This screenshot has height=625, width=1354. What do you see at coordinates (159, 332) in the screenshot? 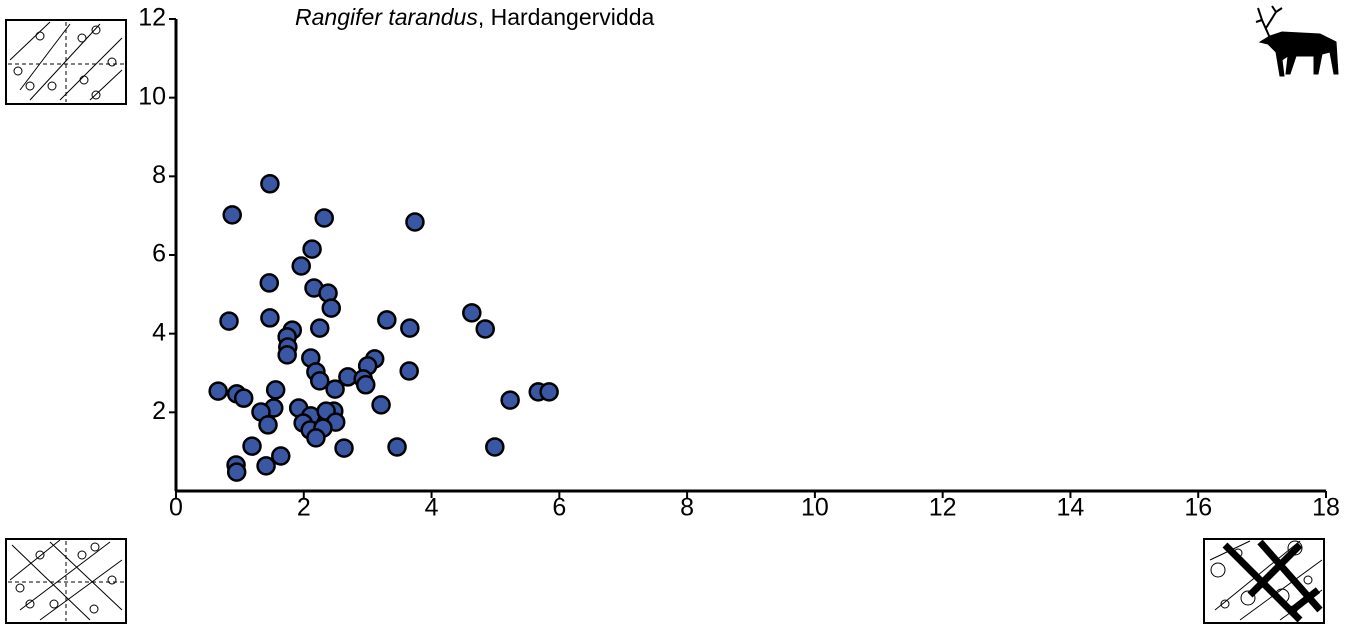
I see `y-tick-label: 4` at bounding box center [159, 332].